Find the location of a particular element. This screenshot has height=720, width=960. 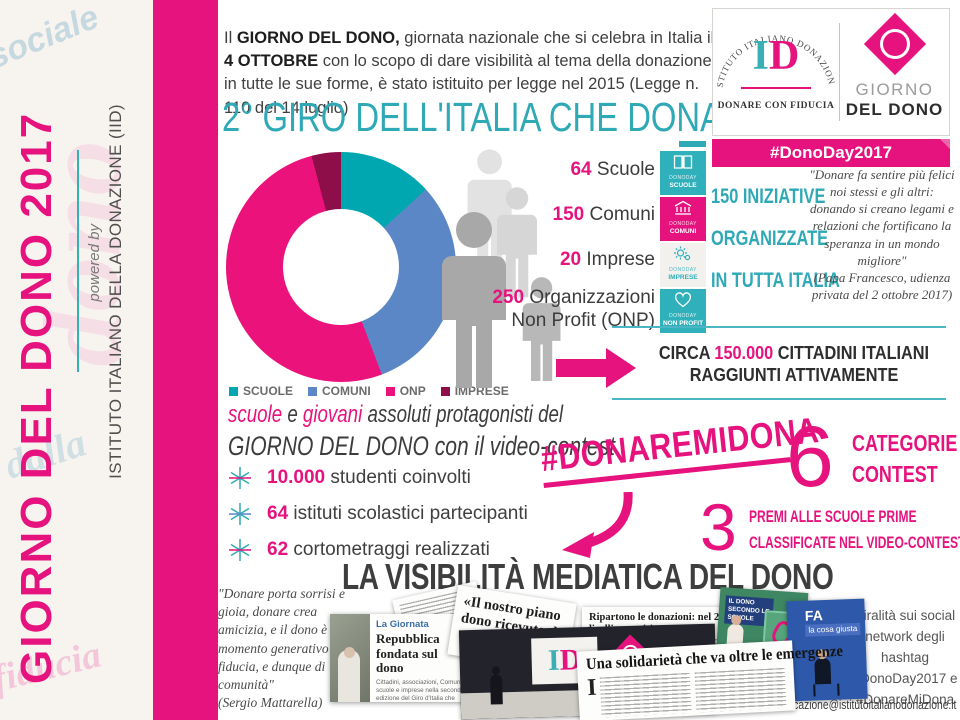

badge-comuni: DONODAY COMUNI is located at coordinates (683, 219).